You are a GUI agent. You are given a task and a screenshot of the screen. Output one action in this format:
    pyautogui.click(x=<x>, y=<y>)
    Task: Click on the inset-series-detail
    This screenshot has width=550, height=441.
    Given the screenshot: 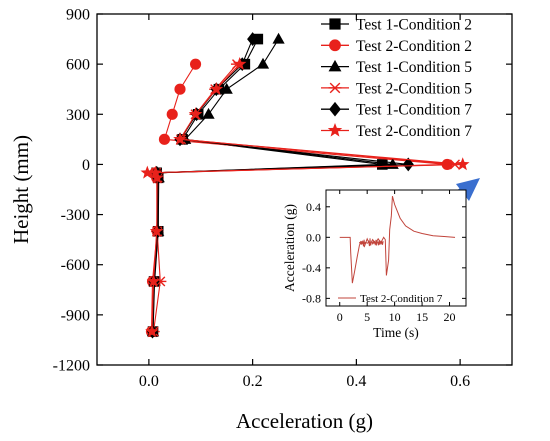 What is the action you would take?
    pyautogui.click(x=371, y=242)
    